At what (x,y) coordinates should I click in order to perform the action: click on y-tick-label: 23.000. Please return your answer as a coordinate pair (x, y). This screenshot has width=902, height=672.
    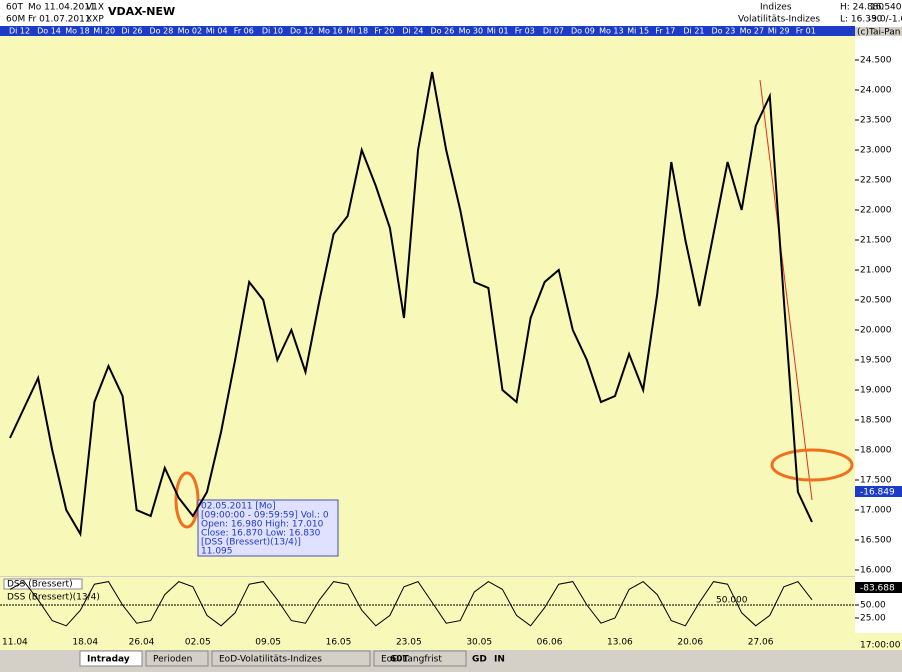
    Looking at the image, I should click on (876, 151).